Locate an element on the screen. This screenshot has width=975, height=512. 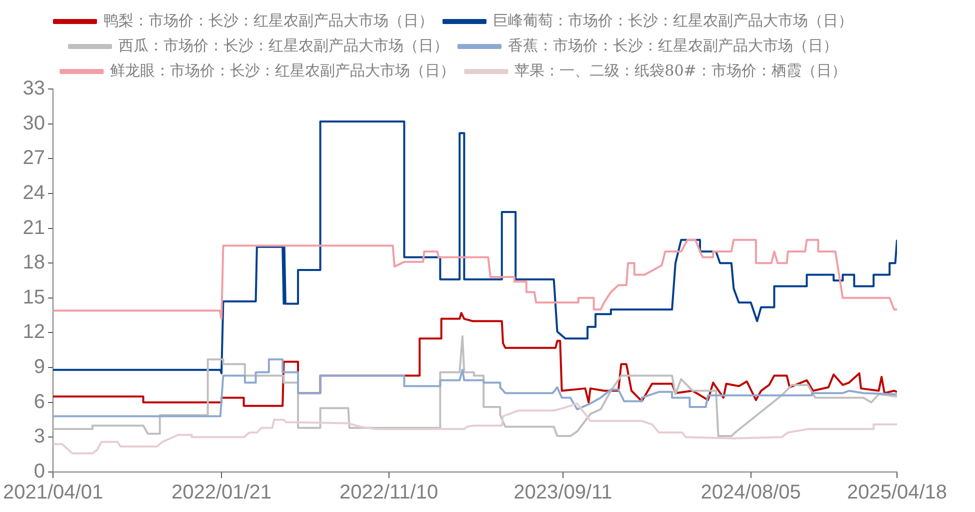
x-tick-label: 2022/11/10 is located at coordinates (388, 493).